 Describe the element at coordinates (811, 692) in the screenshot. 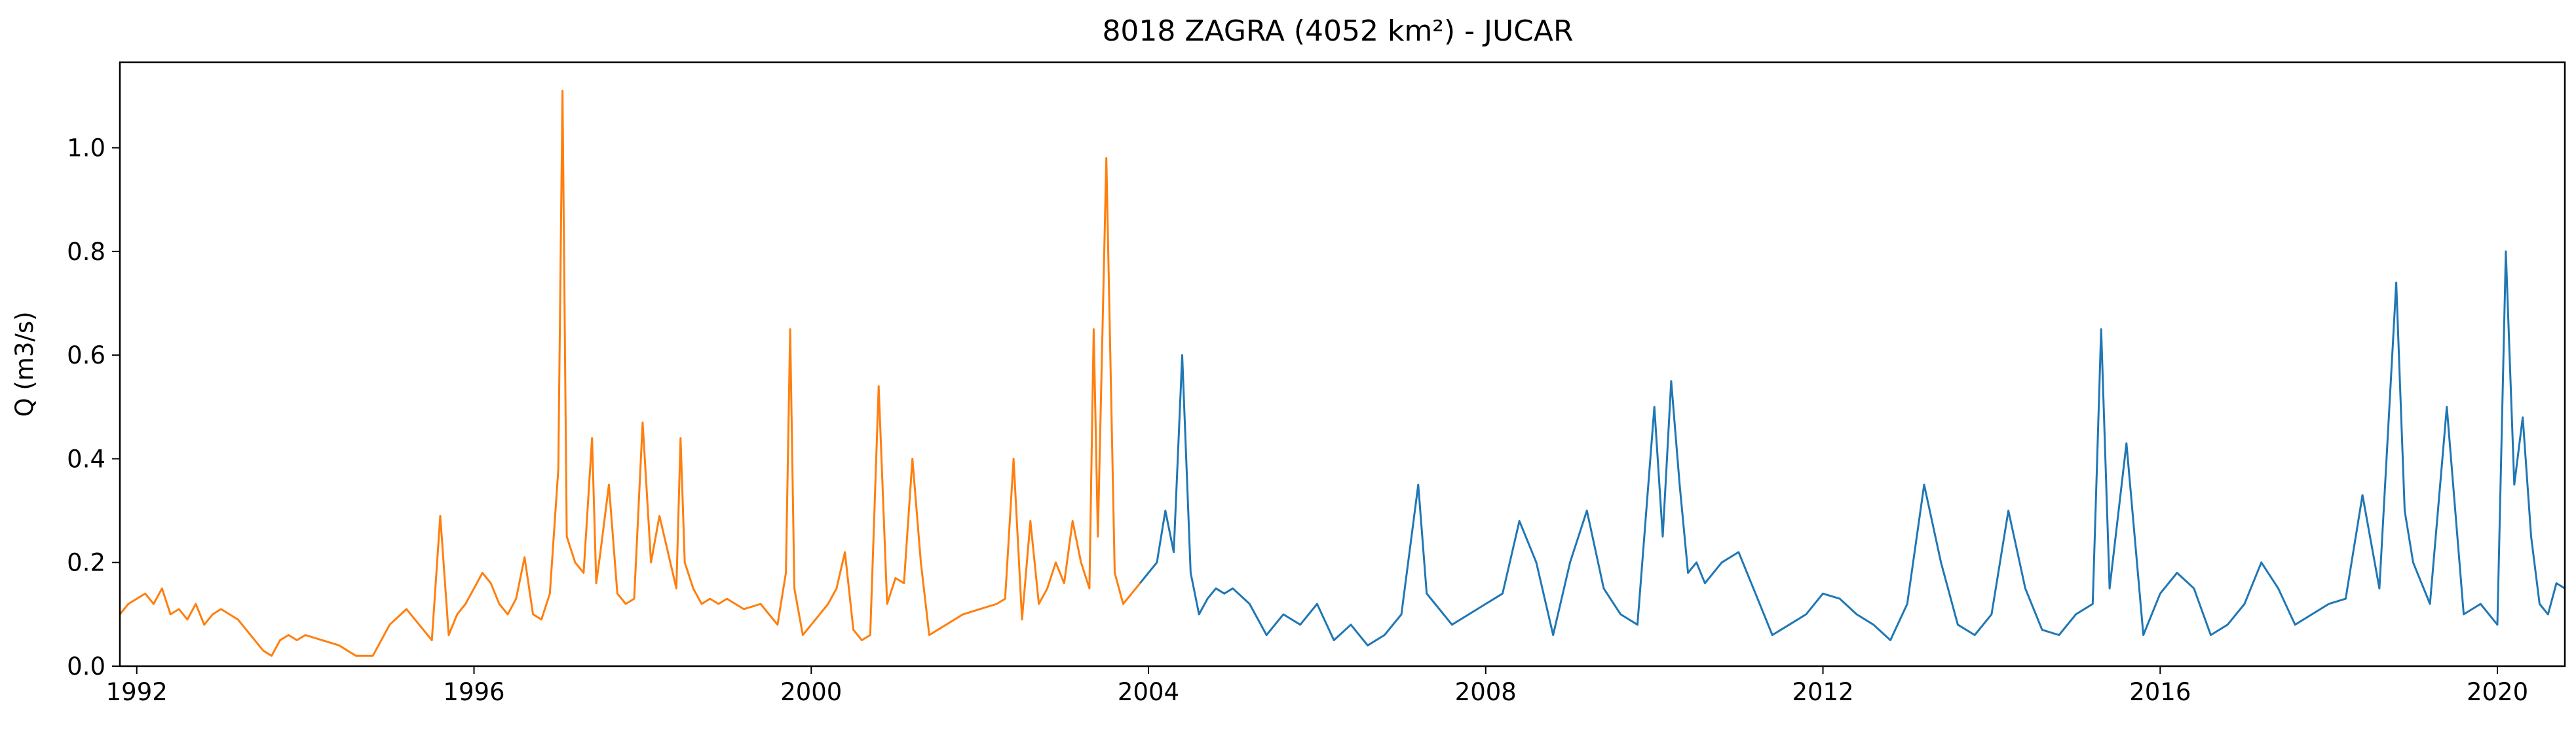

I see `x-tick-label: 2000` at that location.